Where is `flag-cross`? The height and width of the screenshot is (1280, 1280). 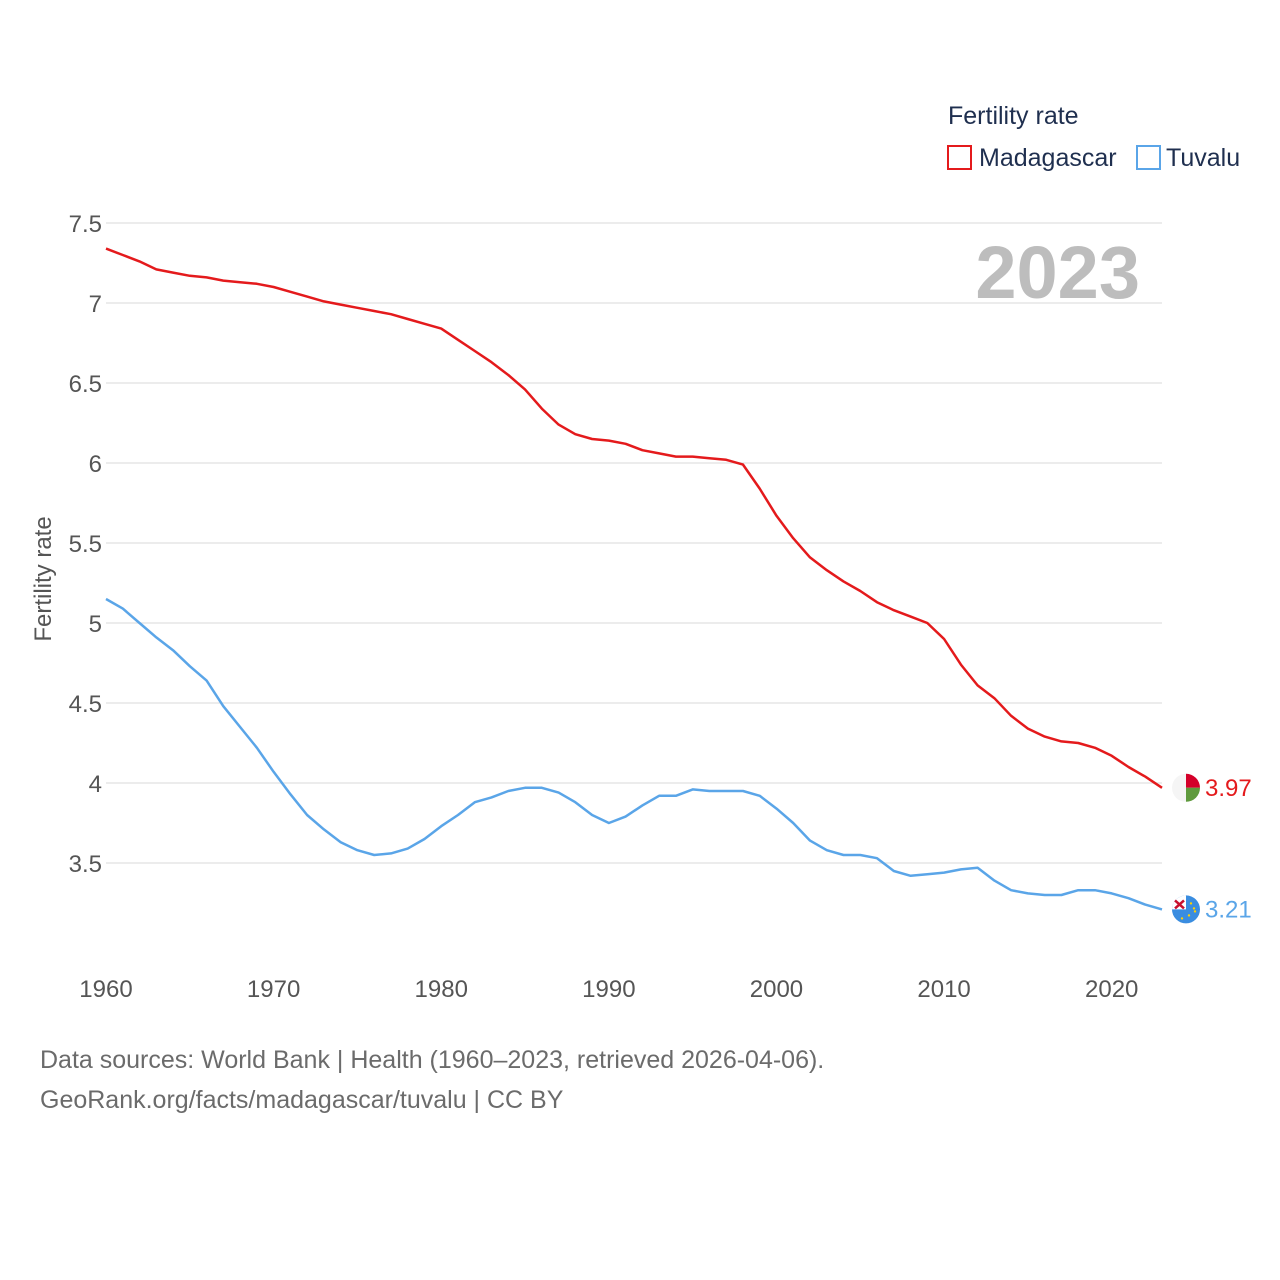 flag-cross is located at coordinates (1179, 904).